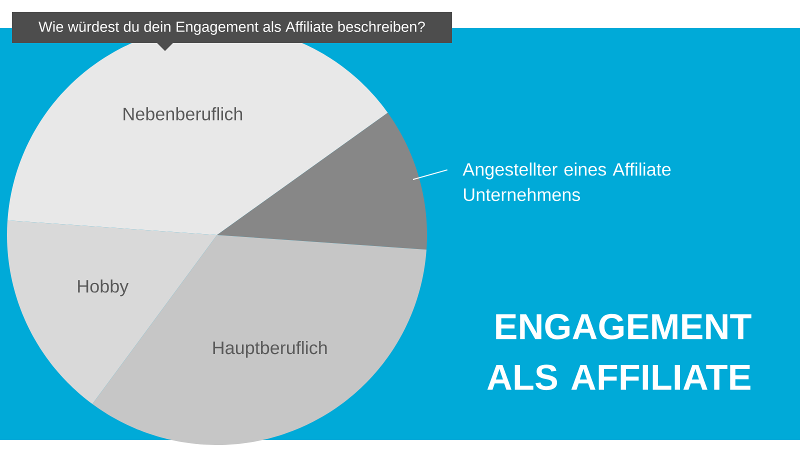 The image size is (800, 454). What do you see at coordinates (270, 349) in the screenshot?
I see `slice-label: Hauptberuflich` at bounding box center [270, 349].